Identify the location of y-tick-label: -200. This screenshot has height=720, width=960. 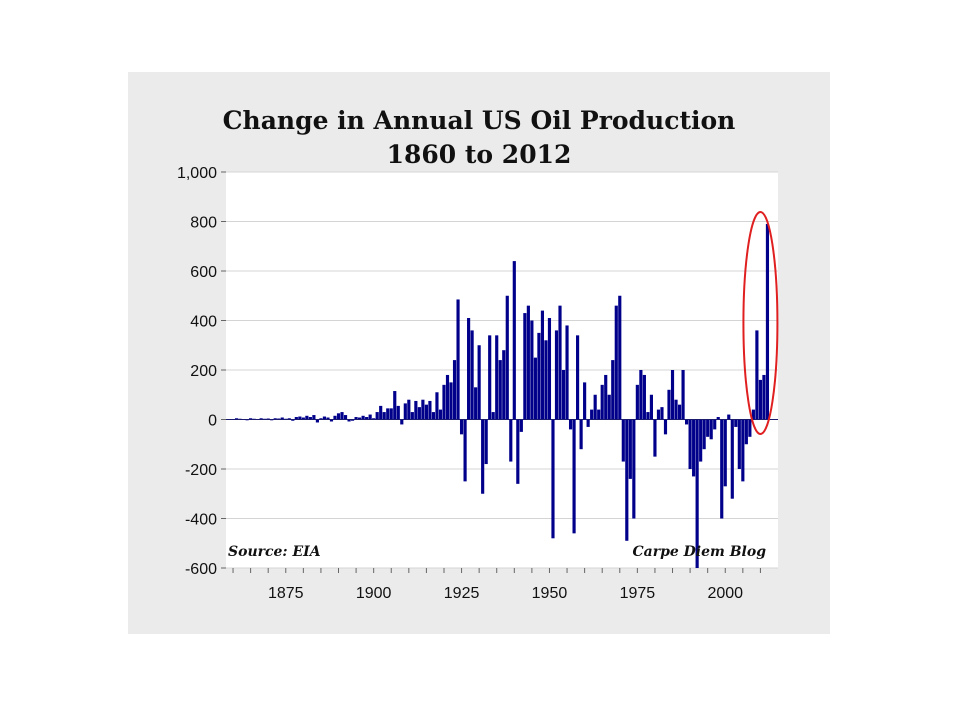
(201, 470).